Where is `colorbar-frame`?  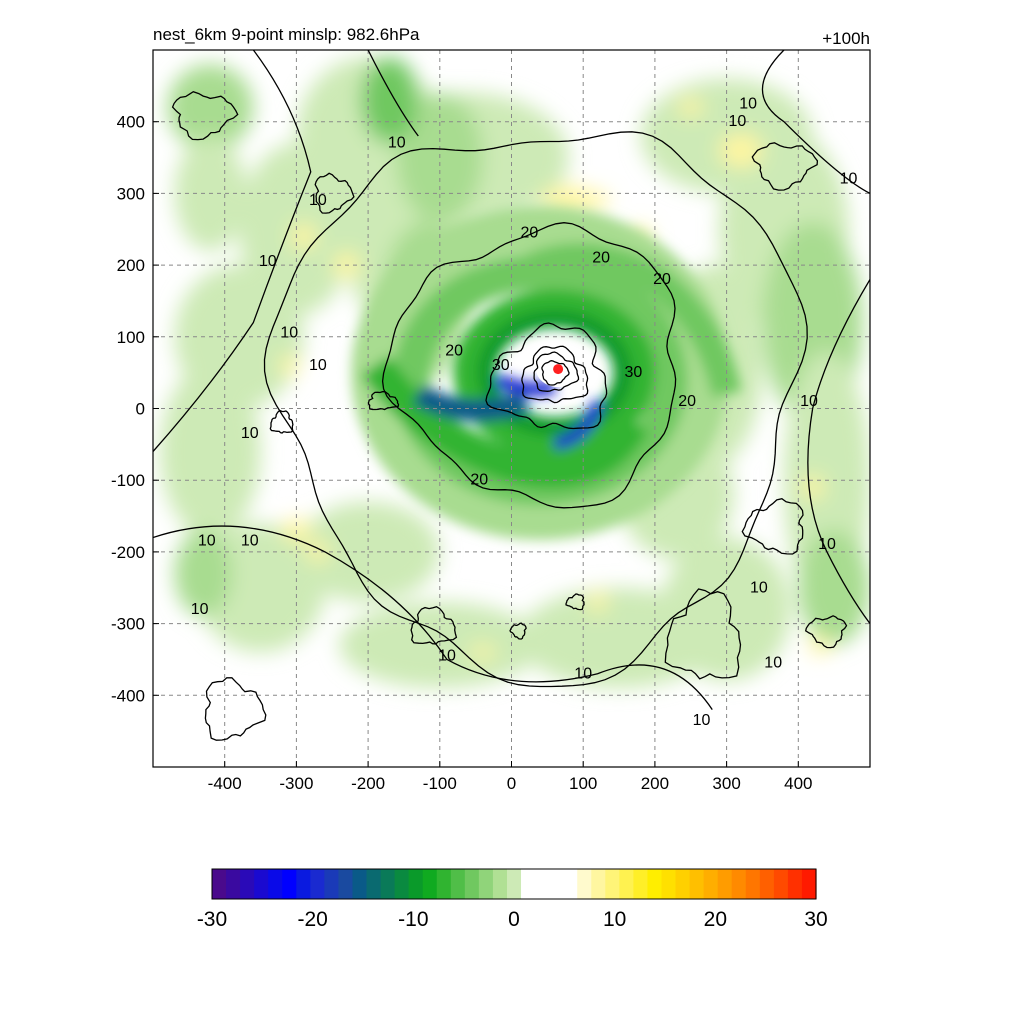
colorbar-frame is located at coordinates (514, 884).